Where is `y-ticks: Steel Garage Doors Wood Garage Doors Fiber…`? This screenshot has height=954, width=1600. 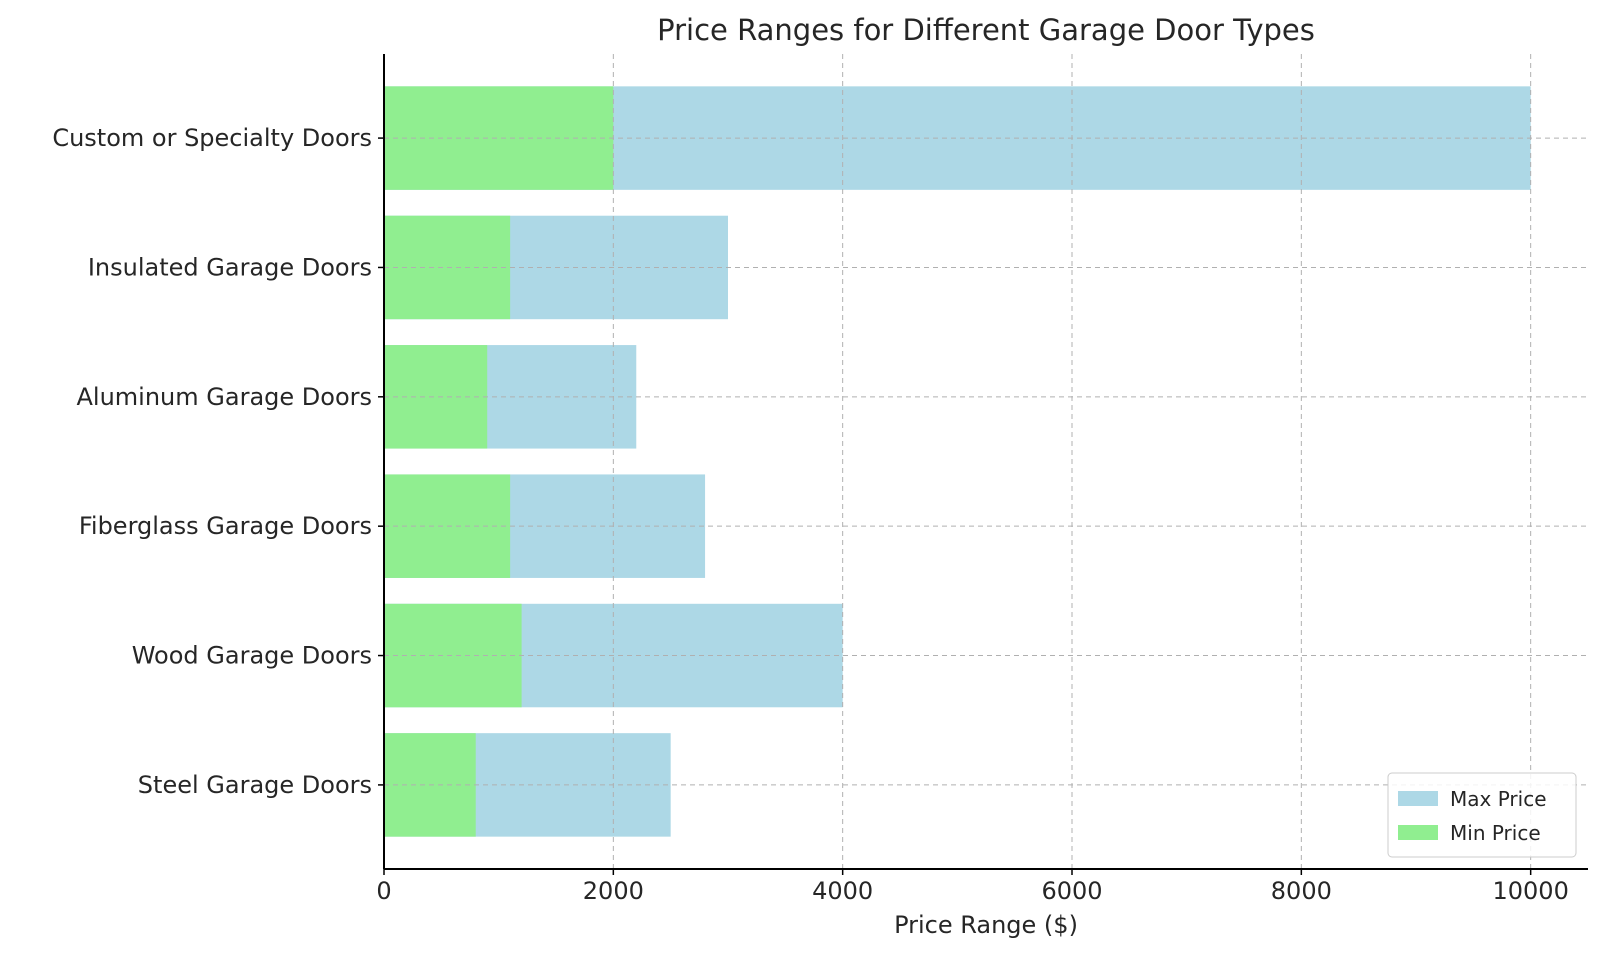 y-ticks: Steel Garage Doors Wood Garage Doors Fiber… is located at coordinates (218, 461).